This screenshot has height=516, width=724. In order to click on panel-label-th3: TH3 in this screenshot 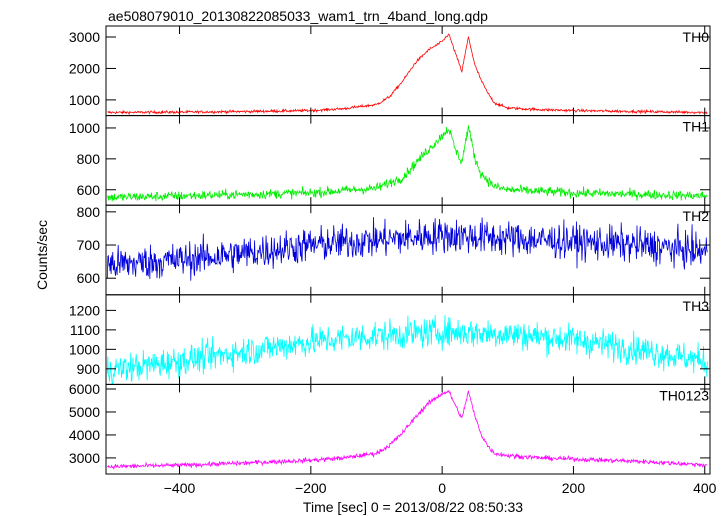, I will do `click(696, 306)`.